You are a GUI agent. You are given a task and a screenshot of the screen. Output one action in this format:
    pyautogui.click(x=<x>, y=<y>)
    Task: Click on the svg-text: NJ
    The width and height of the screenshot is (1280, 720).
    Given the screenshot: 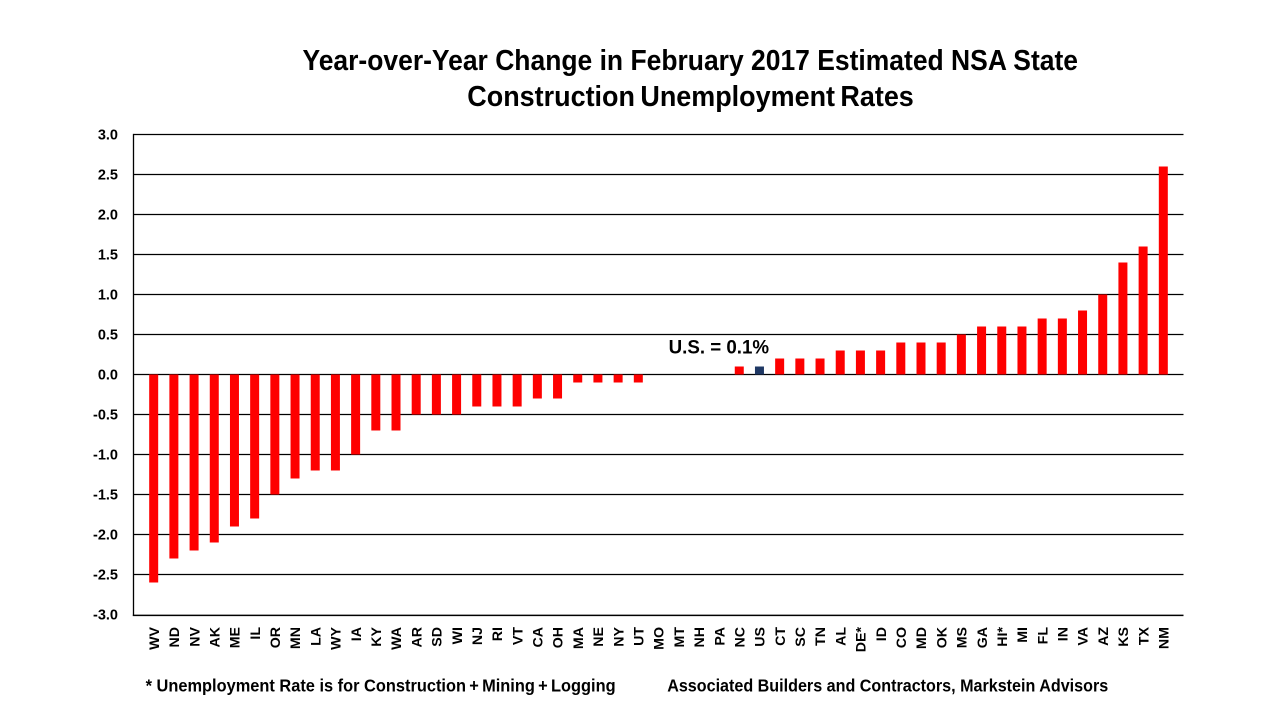 What is the action you would take?
    pyautogui.click(x=478, y=636)
    